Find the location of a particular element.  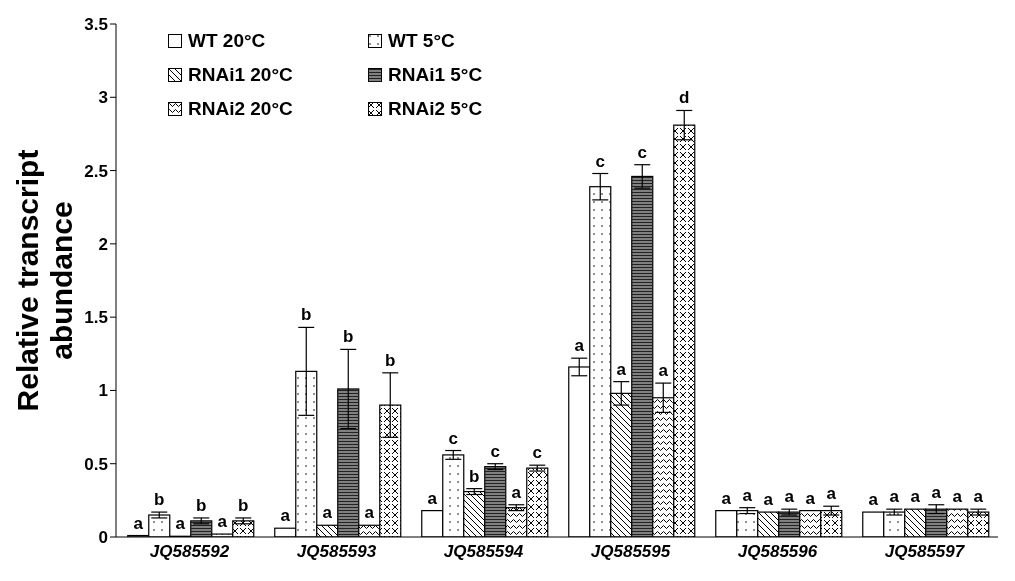

legend-label: WT 20°C is located at coordinates (227, 41).